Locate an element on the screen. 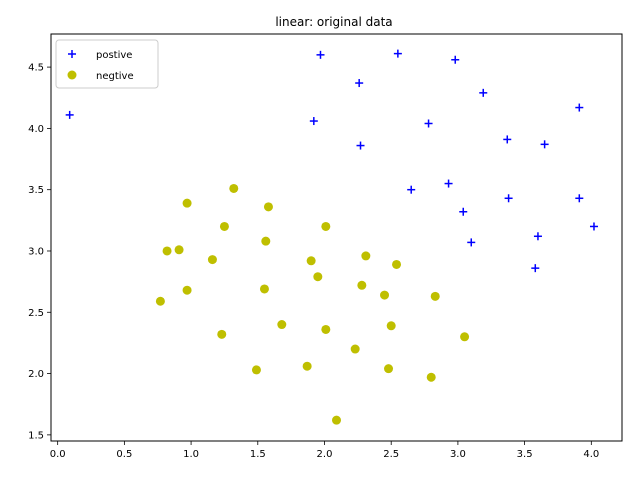 Image resolution: width=640 pixels, height=480 pixels. x-tick-label: 0.5 is located at coordinates (124, 454).